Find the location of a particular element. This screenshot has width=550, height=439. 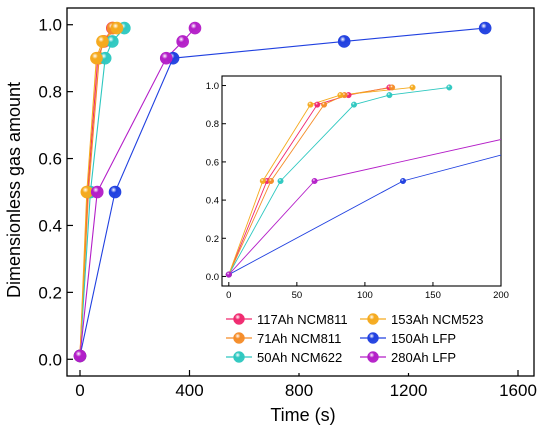

y-tick-label: 1.0 is located at coordinates (50, 25).